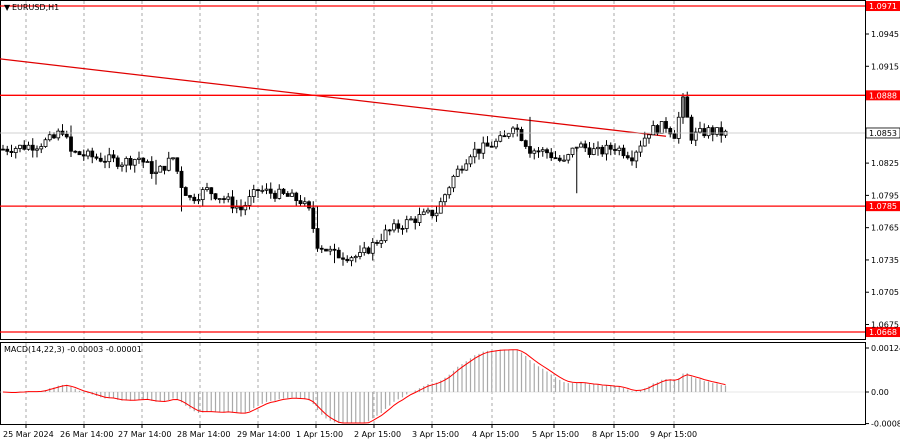 The image size is (900, 441). What do you see at coordinates (7, 7) in the screenshot?
I see `menu-triangle-icon: ▼` at bounding box center [7, 7].